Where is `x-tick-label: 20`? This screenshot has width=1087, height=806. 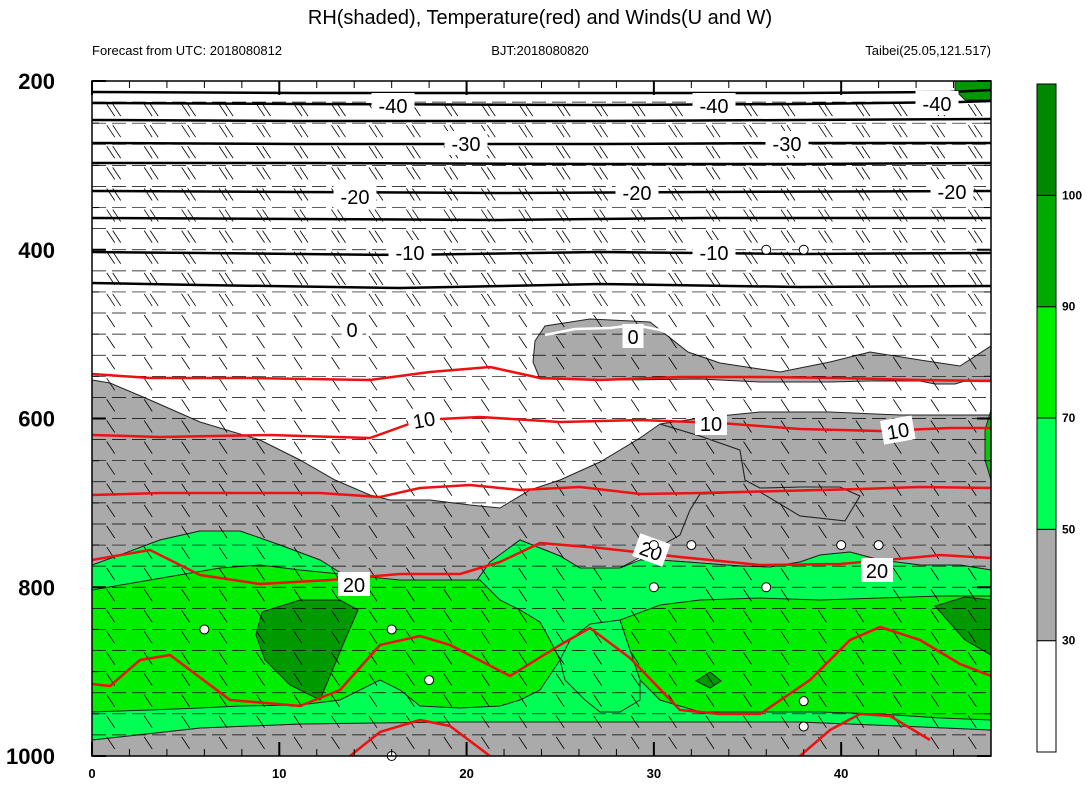 x-tick-label: 20 is located at coordinates (466, 773).